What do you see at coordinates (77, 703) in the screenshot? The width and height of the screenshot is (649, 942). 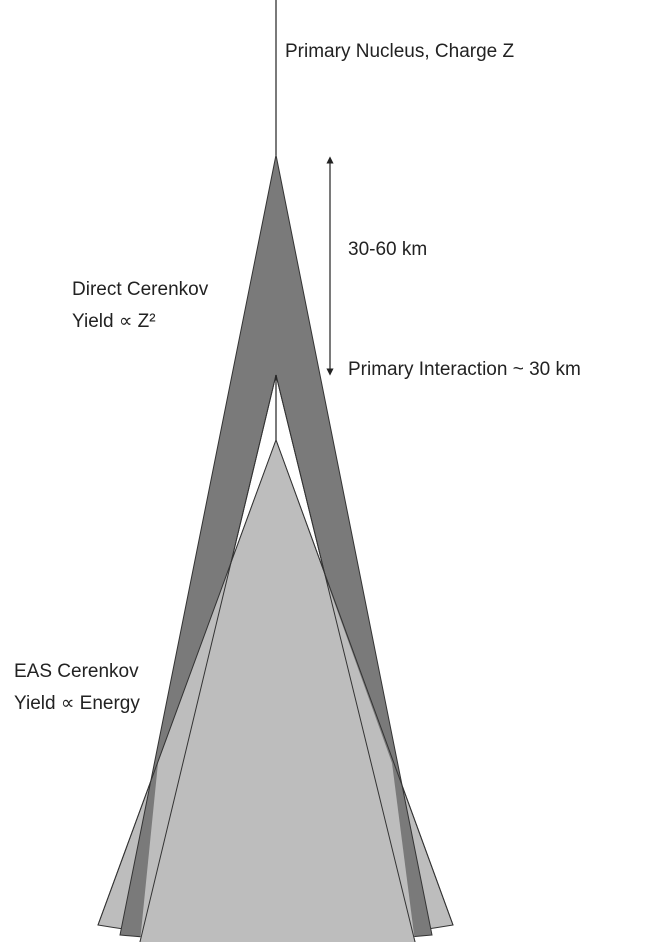 I see `eas-label: Yield ∝ Energy` at bounding box center [77, 703].